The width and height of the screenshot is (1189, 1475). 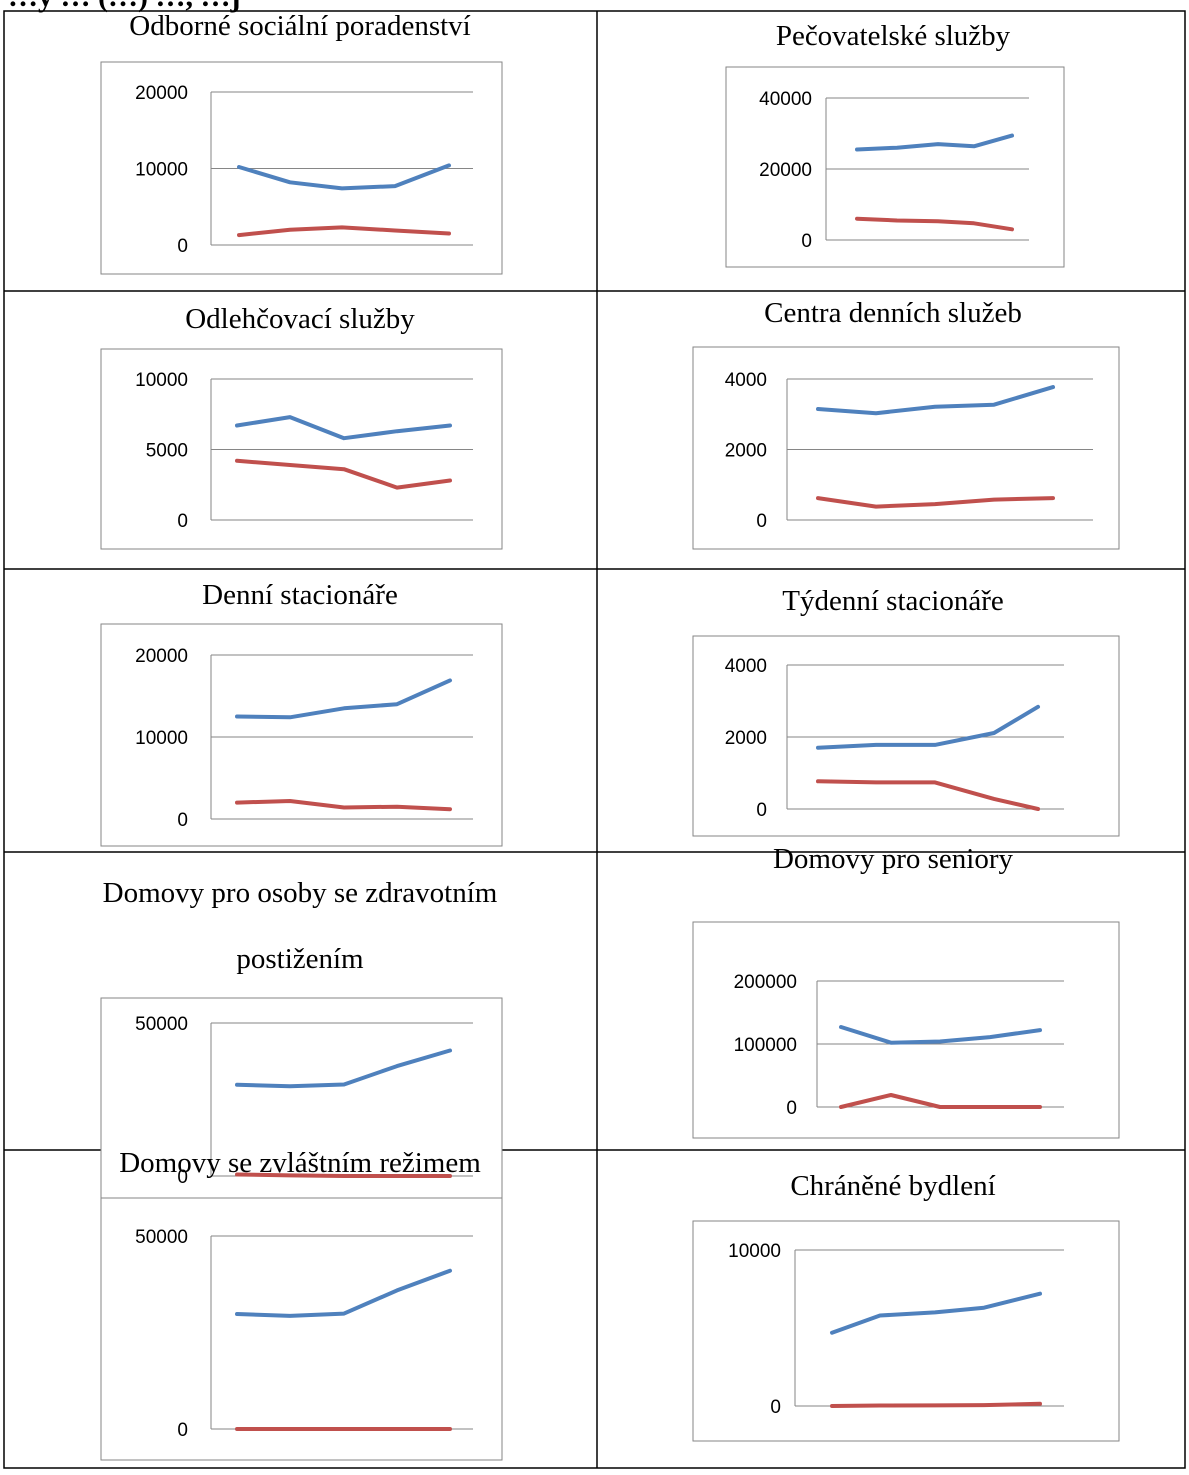 I want to click on chart-5-y-tick-label: 0, so click(x=182, y=820).